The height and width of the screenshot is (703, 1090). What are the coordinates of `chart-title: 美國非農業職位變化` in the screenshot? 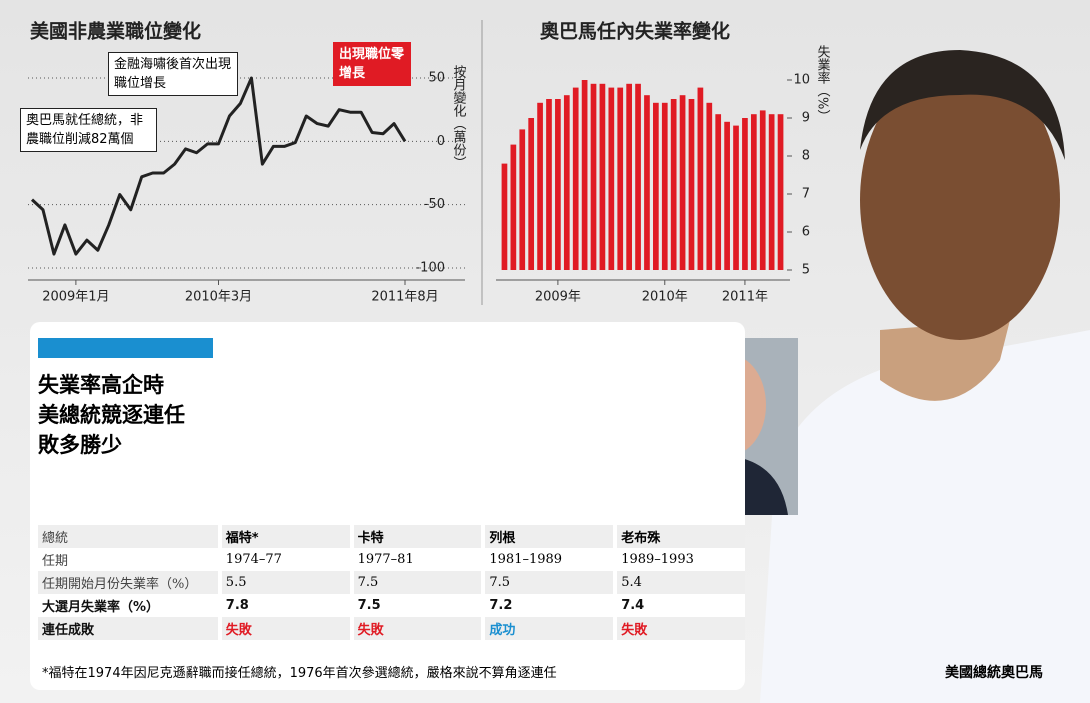 It's located at (115, 31).